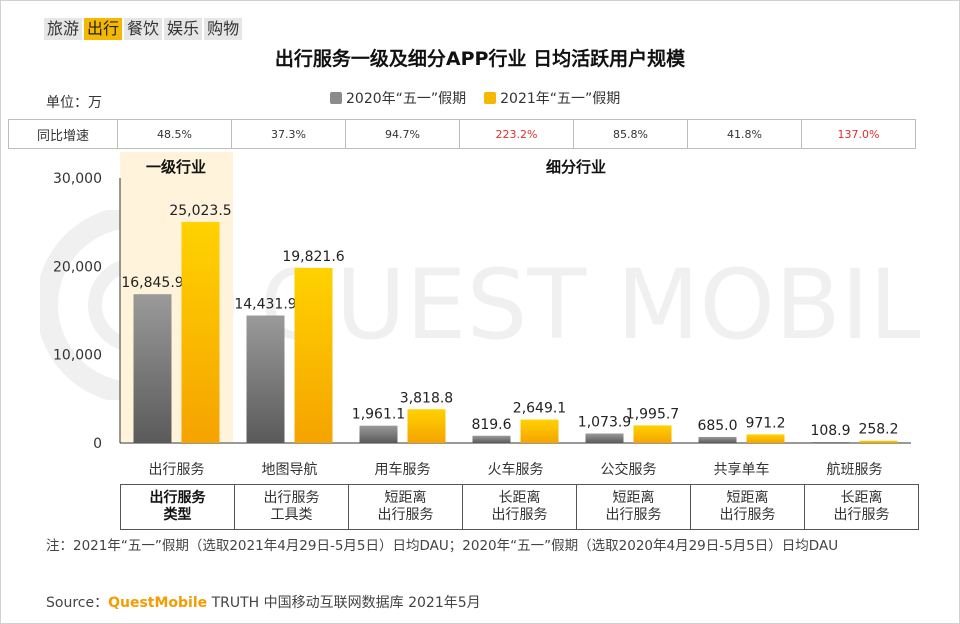 This screenshot has width=960, height=624. I want to click on data-label-2021: 3,818.8, so click(426, 398).